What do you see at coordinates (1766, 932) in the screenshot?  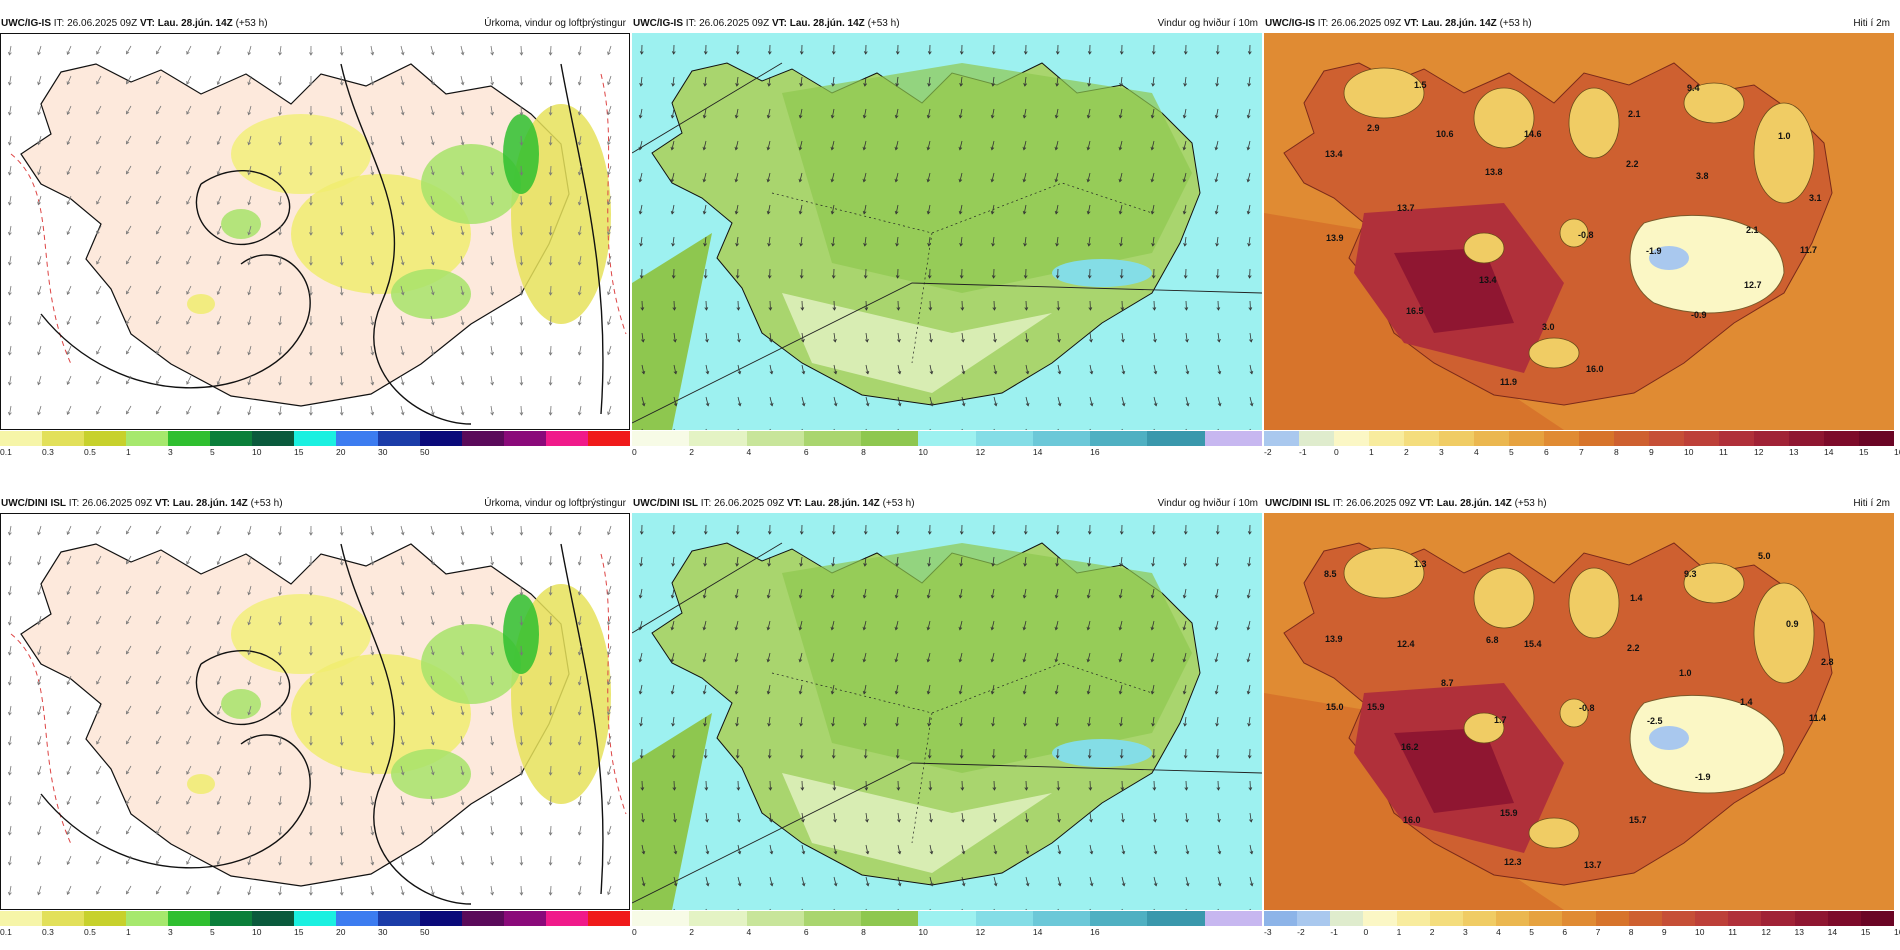 I see `colorbar-tick: 12` at bounding box center [1766, 932].